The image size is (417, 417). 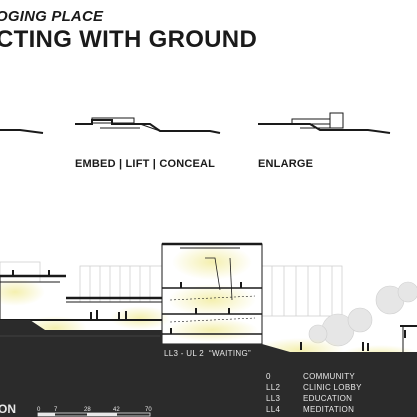 I want to click on caption-enlarge: ENLARGE, so click(x=286, y=164).